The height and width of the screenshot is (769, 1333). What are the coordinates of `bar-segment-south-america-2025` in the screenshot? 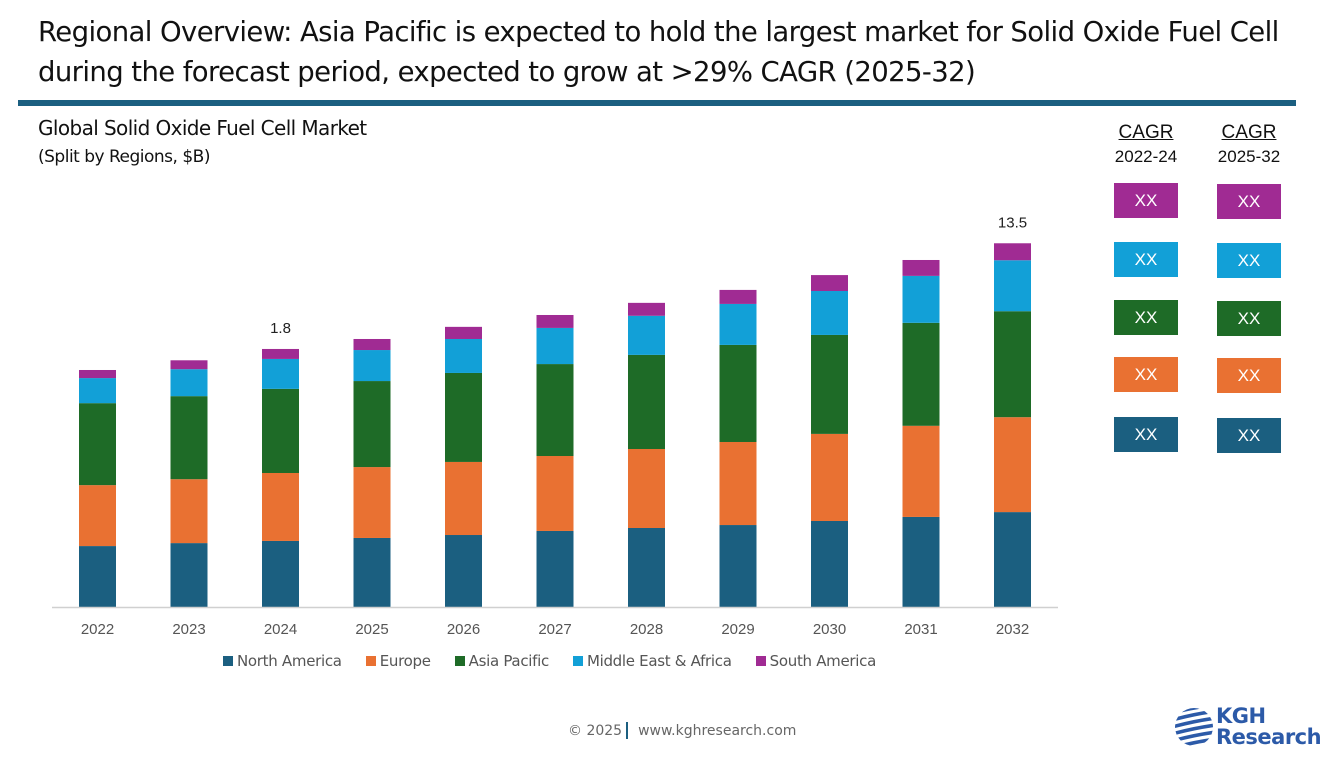 It's located at (372, 344).